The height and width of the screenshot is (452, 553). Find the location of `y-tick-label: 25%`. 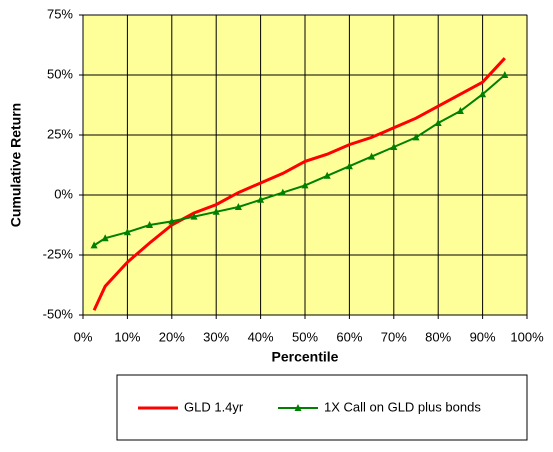

y-tick-label: 25% is located at coordinates (60, 133).